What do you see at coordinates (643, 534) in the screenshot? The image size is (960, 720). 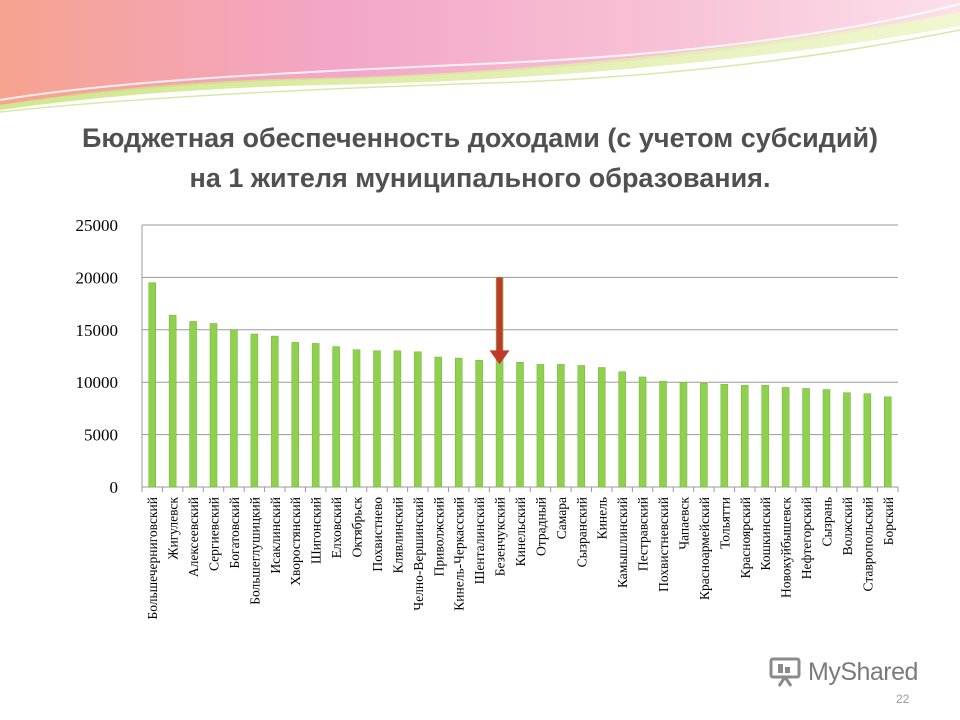 I see `x-tick-label: Пестравский` at bounding box center [643, 534].